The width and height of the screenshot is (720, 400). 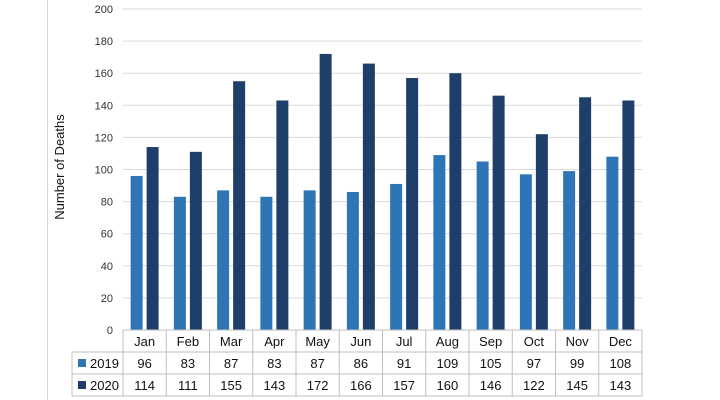 I want to click on table-value: 146, so click(x=491, y=385).